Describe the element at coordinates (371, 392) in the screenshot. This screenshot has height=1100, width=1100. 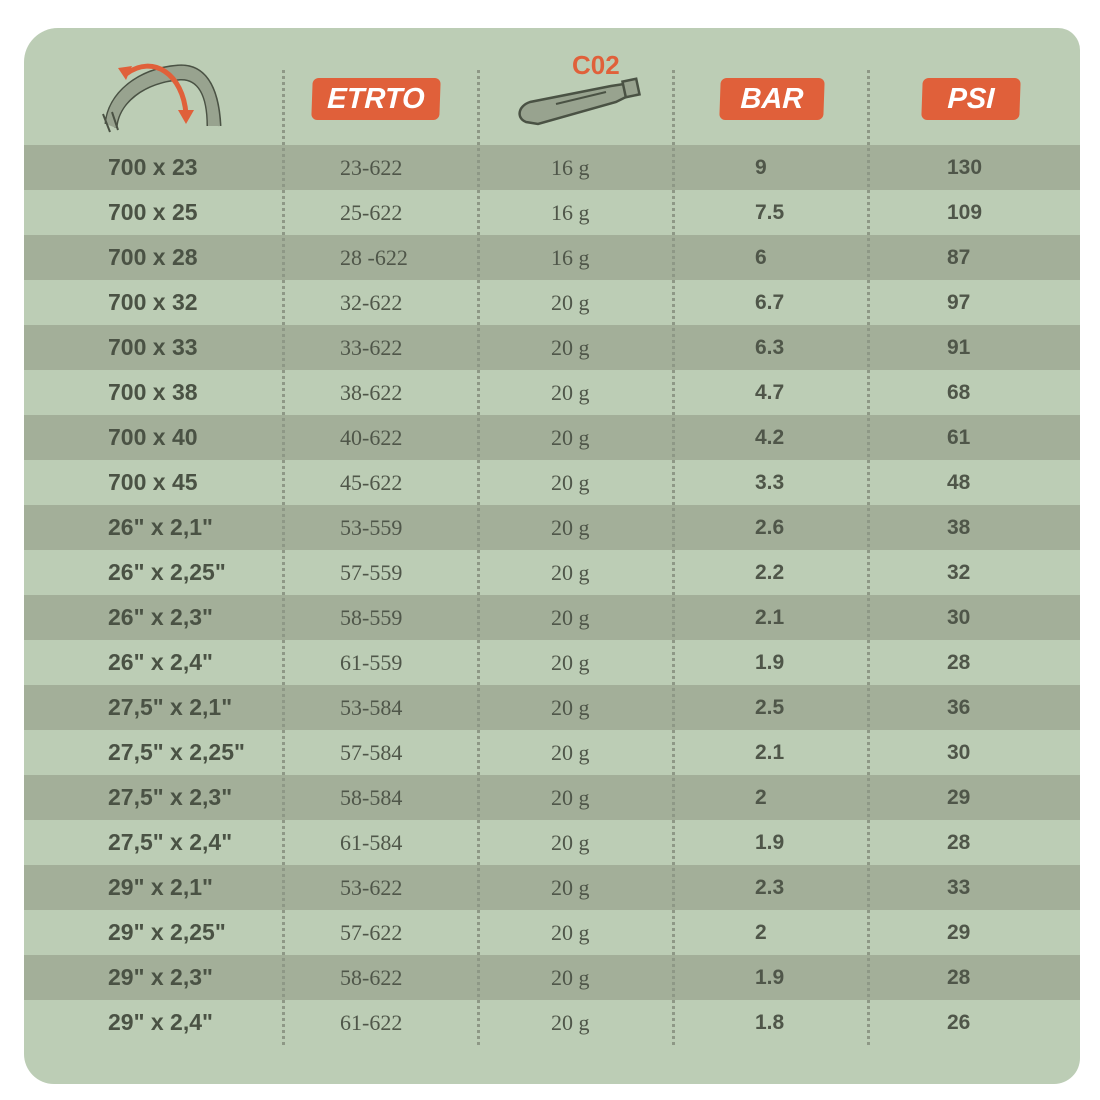
I see `etrto-value: 38-622` at that location.